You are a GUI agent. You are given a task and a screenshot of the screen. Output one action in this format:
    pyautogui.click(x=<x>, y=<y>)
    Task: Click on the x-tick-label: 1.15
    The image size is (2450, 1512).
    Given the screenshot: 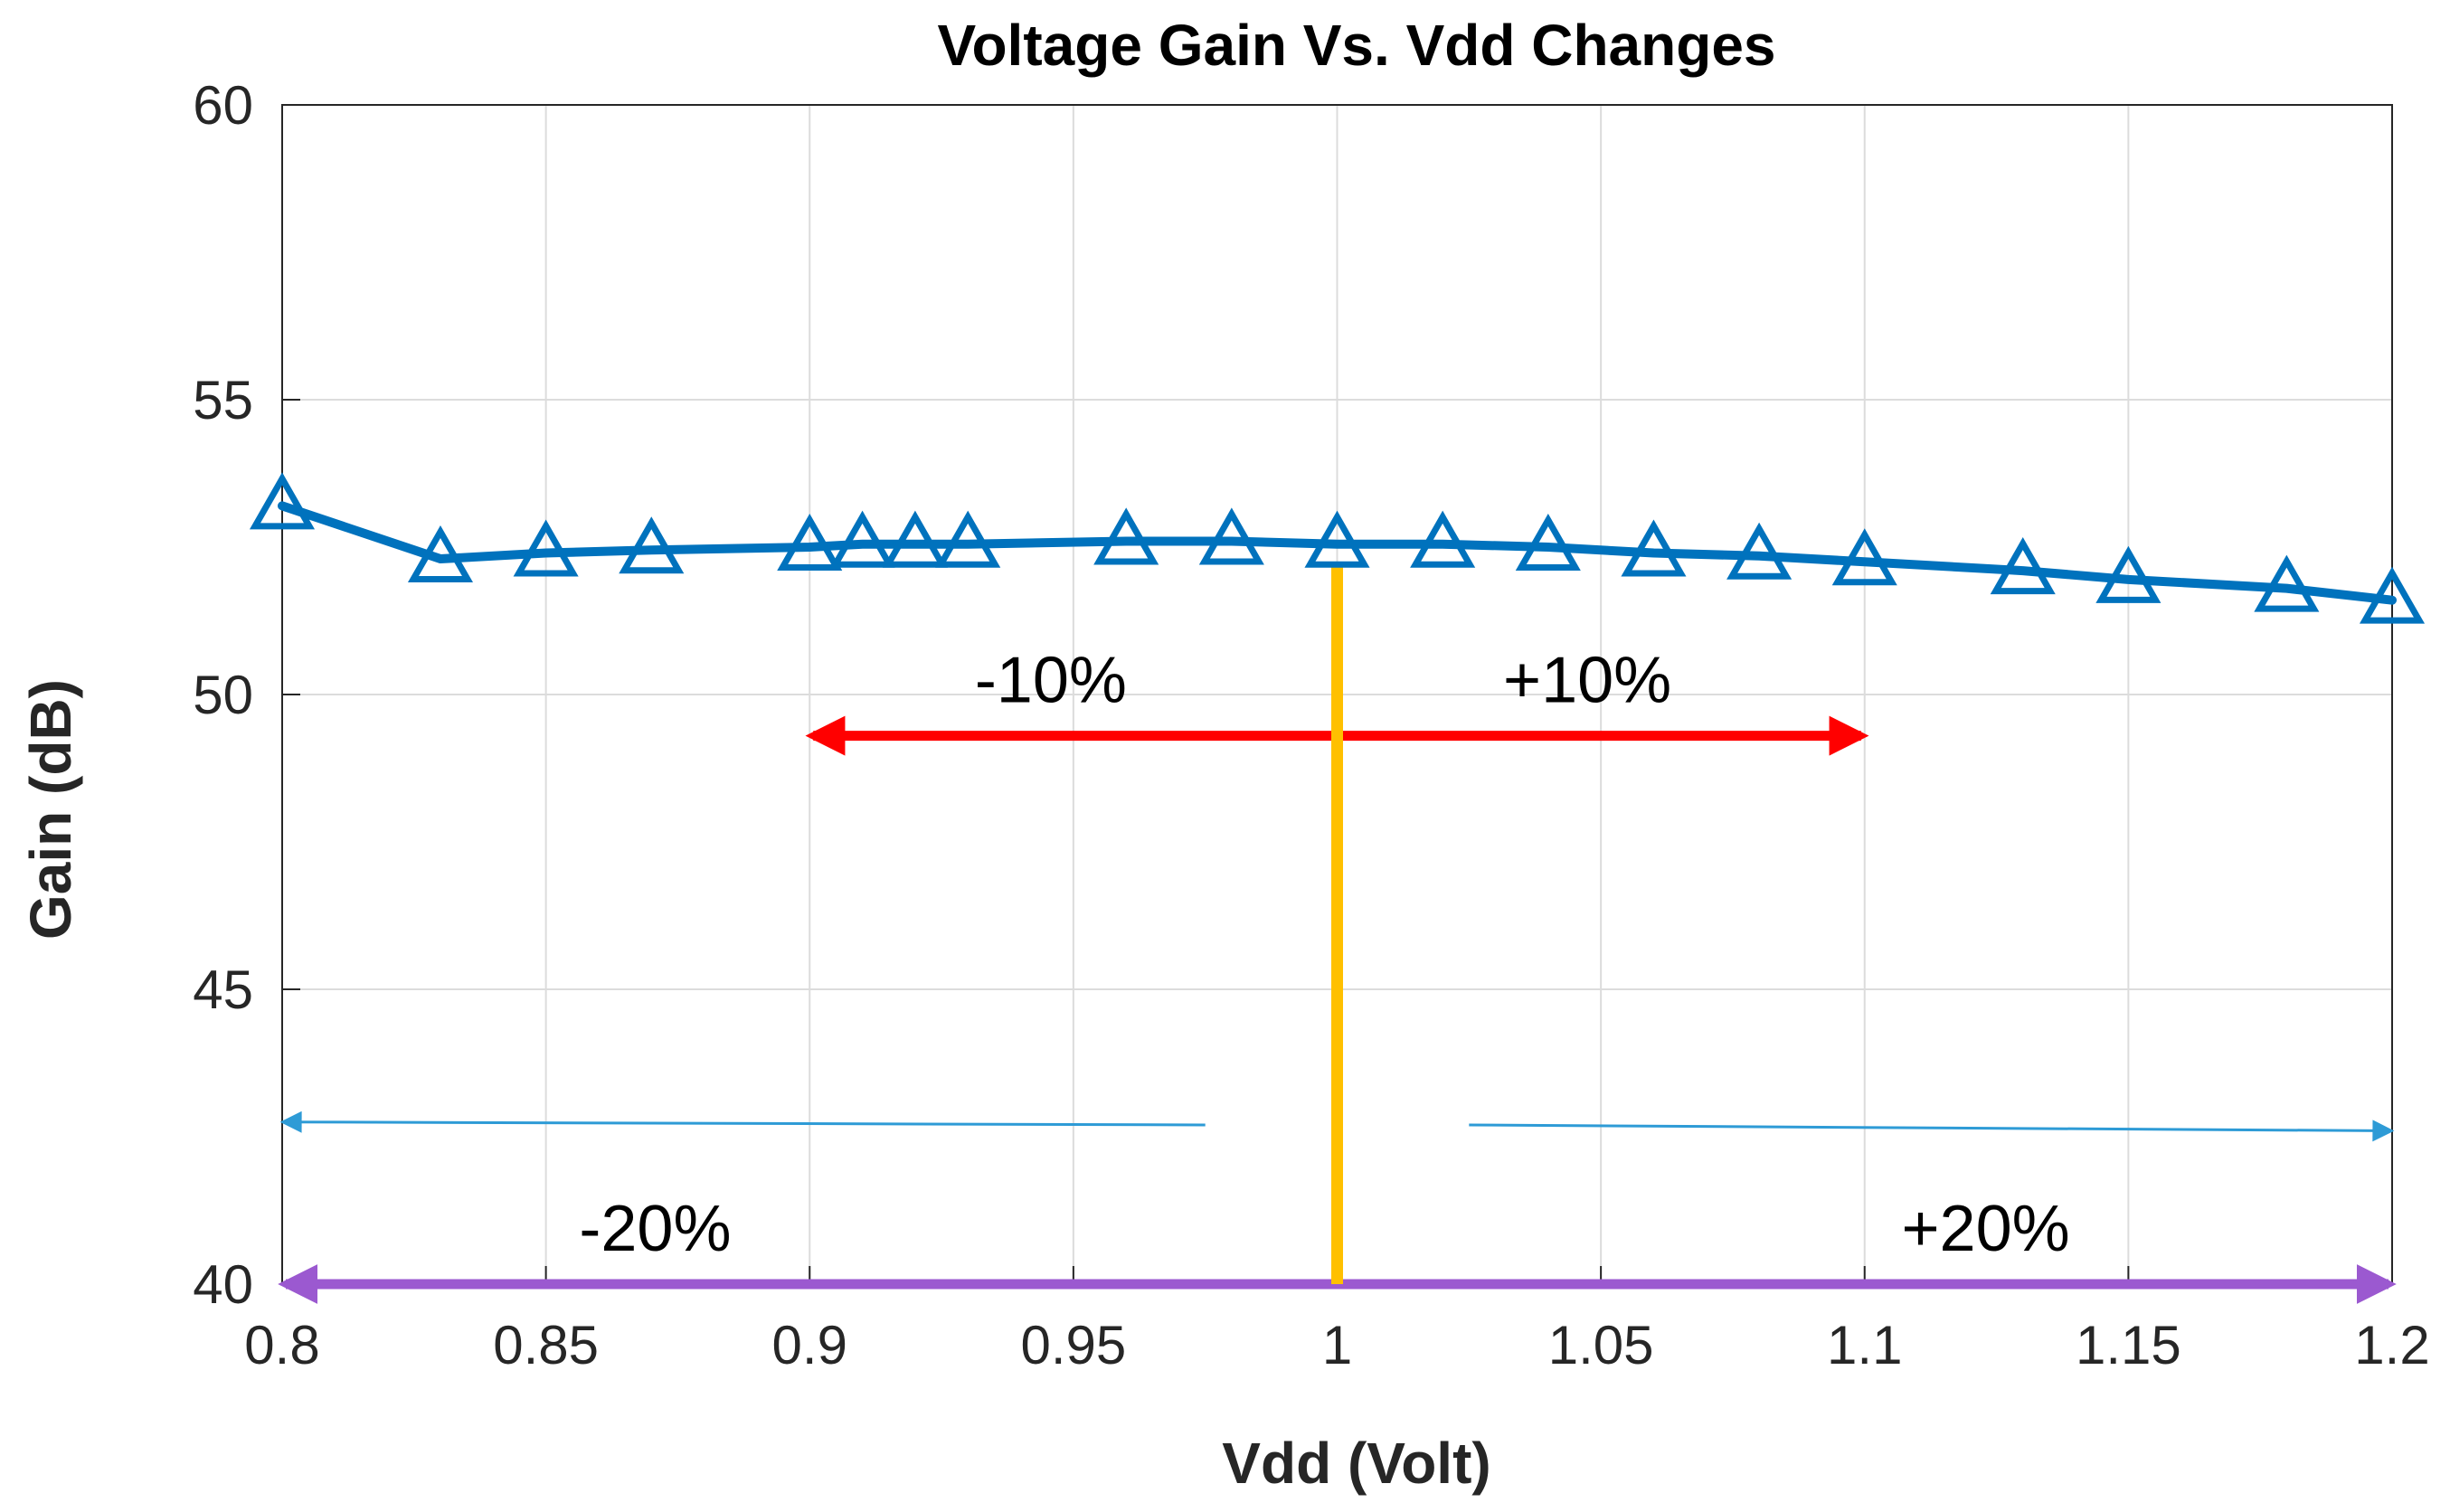 What is the action you would take?
    pyautogui.click(x=2128, y=1345)
    